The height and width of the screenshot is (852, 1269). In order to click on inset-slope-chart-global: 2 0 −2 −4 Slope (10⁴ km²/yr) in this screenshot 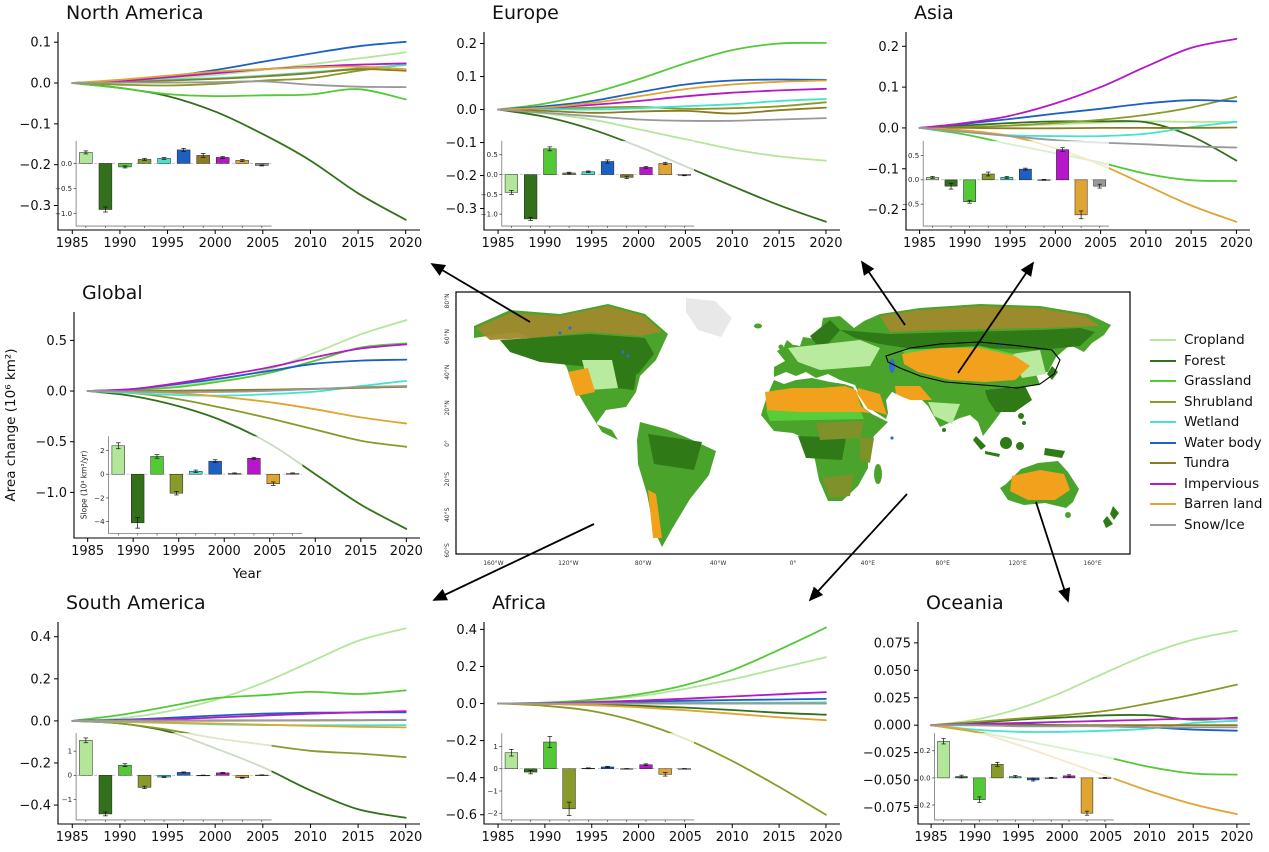, I will do `click(191, 486)`.